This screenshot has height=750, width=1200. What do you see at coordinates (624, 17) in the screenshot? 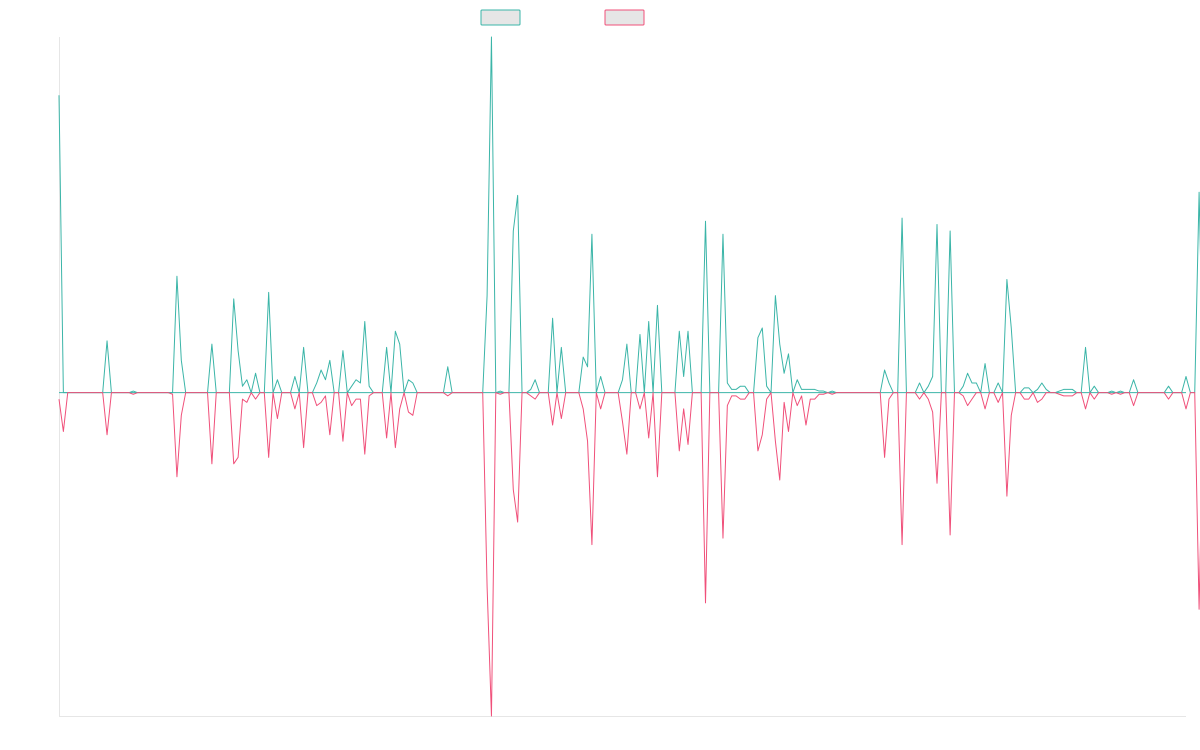
I see `legend-swatch-pink` at bounding box center [624, 17].